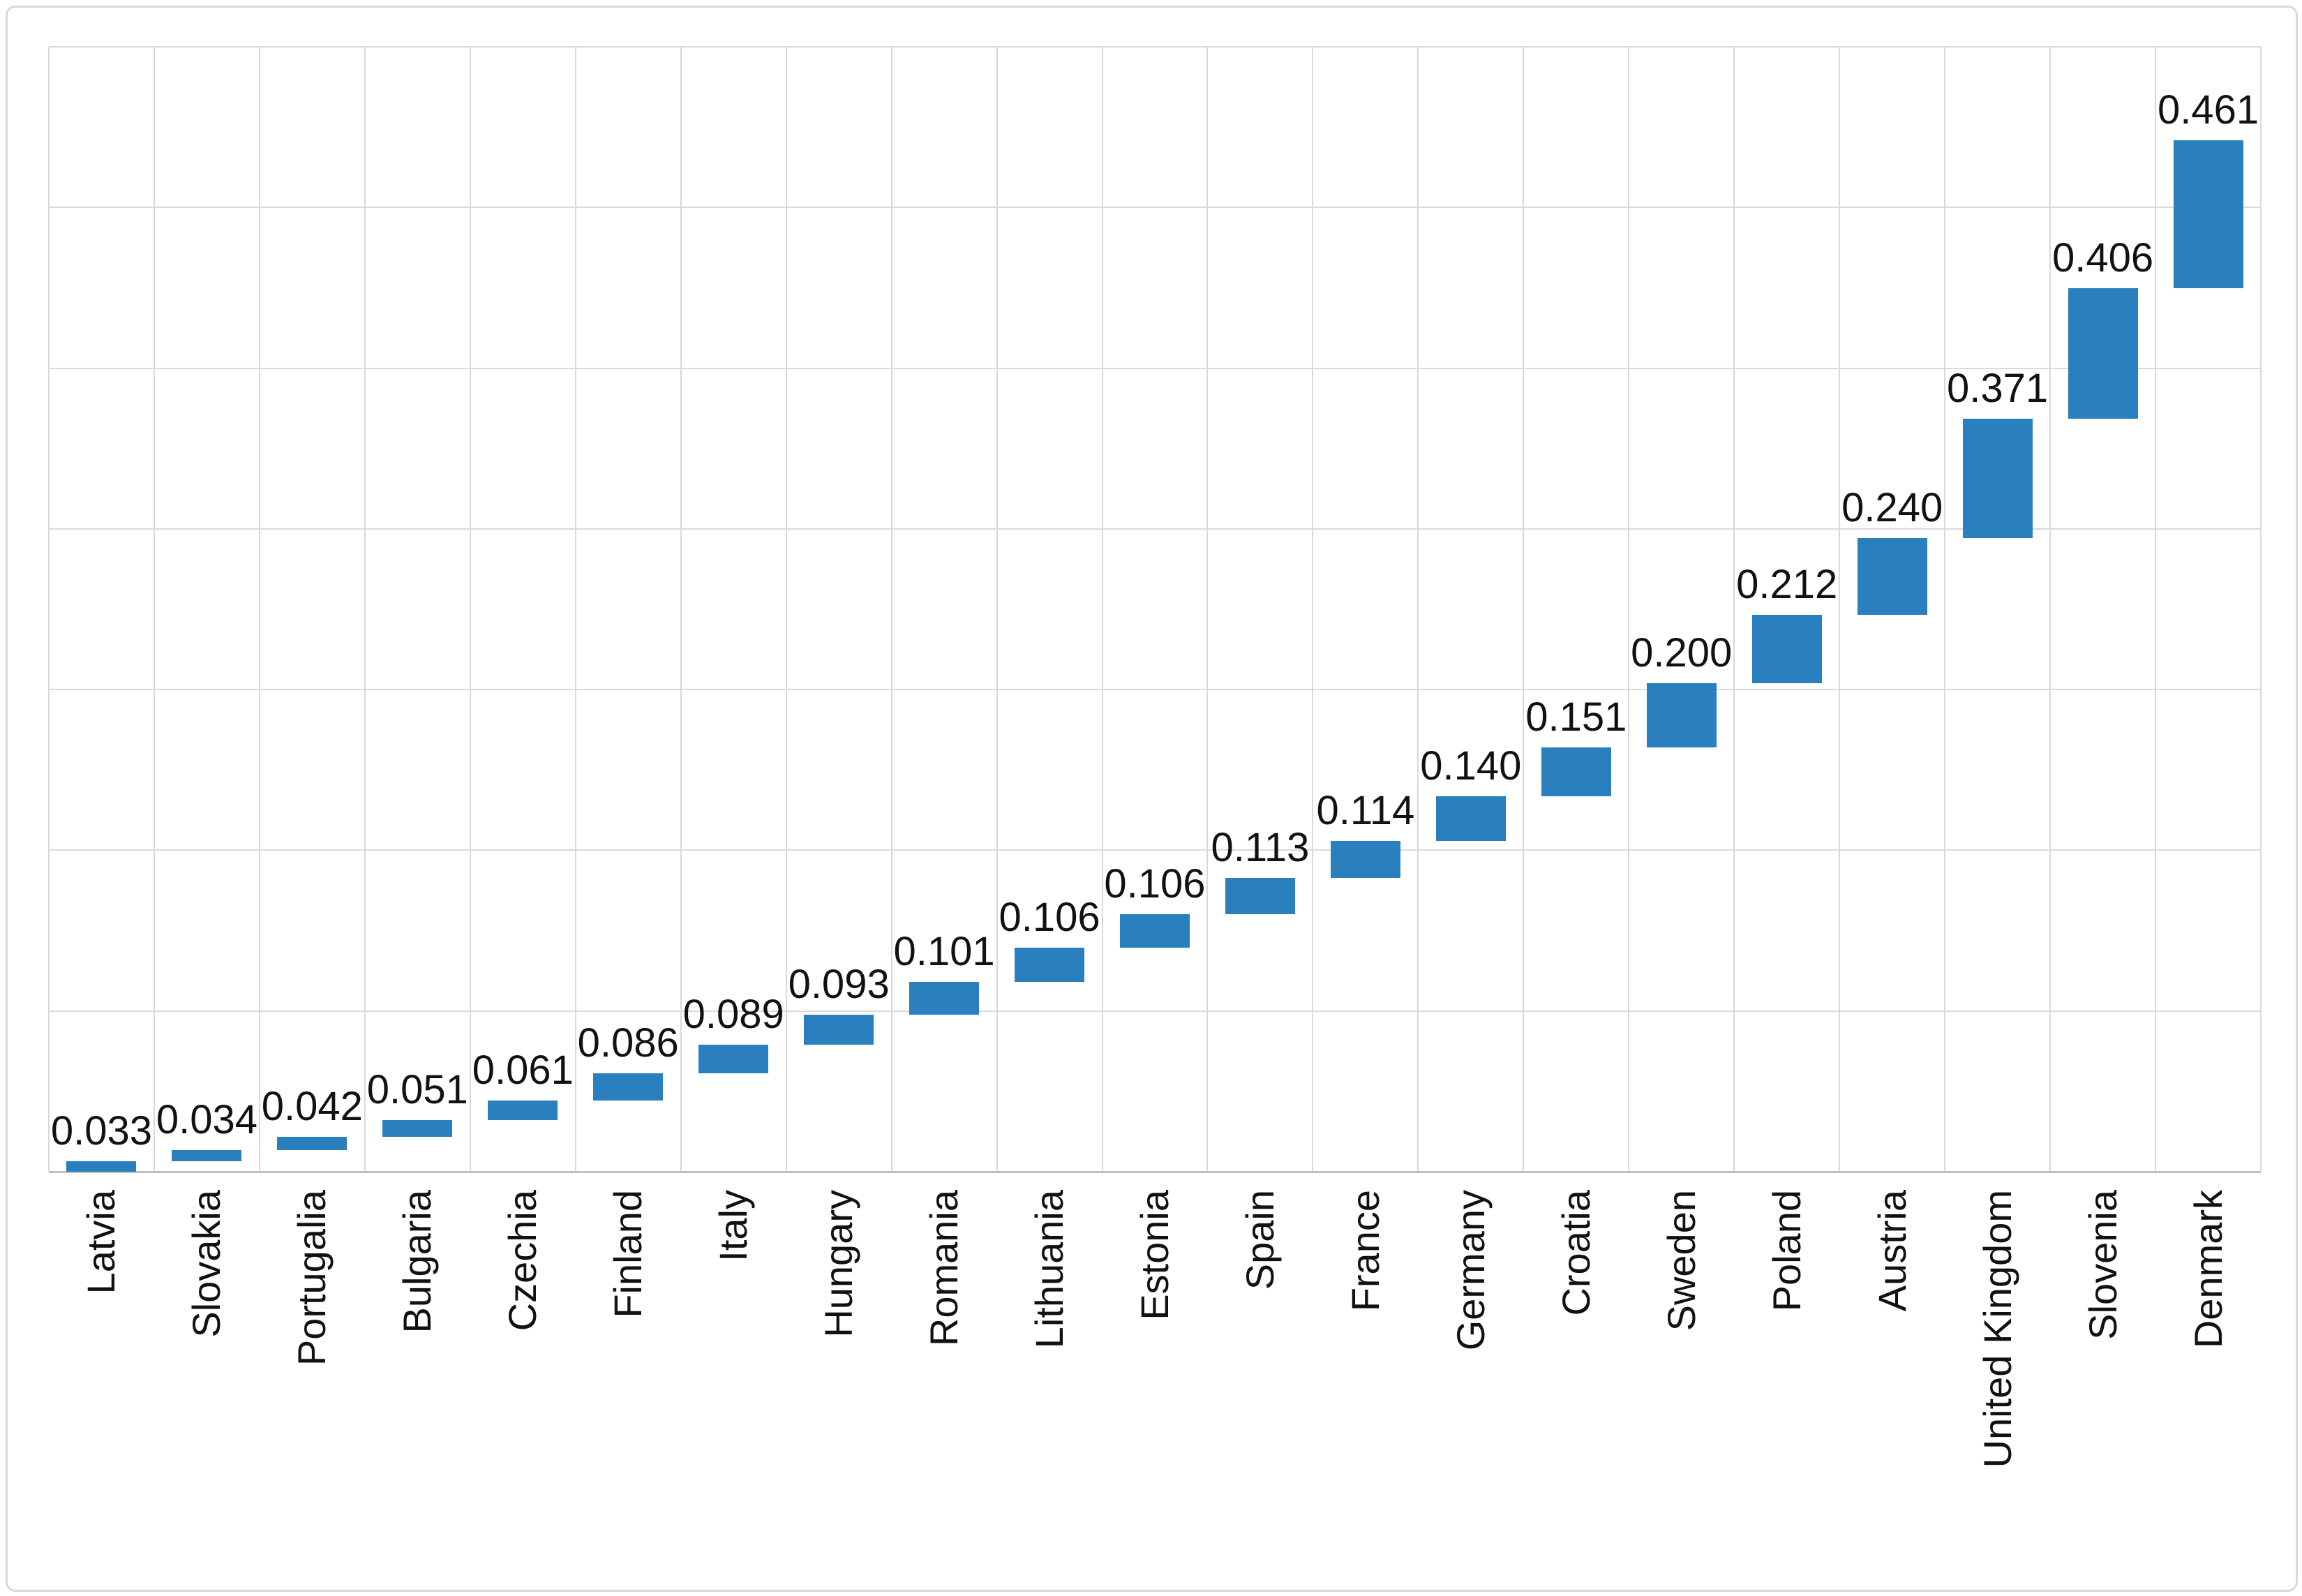 This screenshot has width=2302, height=1596. I want to click on x-axis-category-label: Slovenia, so click(2102, 1265).